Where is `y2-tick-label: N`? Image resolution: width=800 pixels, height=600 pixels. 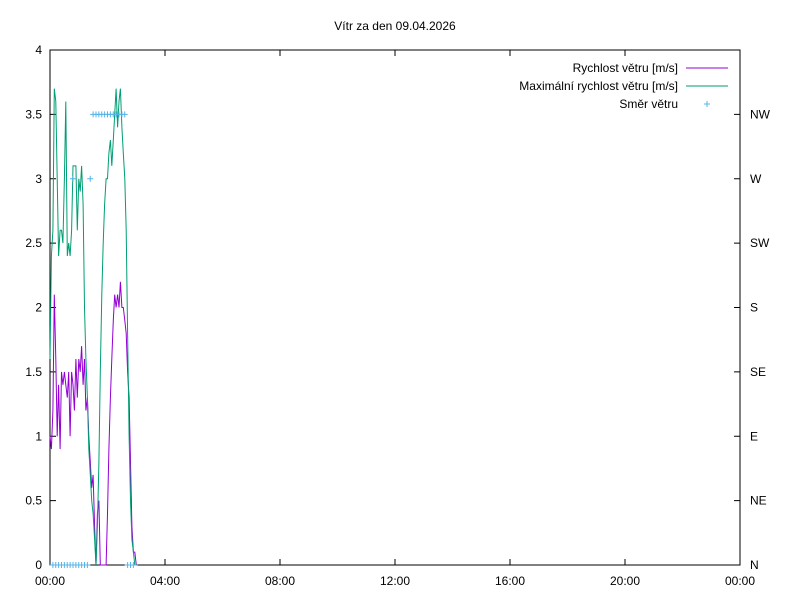
y2-tick-label: N is located at coordinates (754, 565).